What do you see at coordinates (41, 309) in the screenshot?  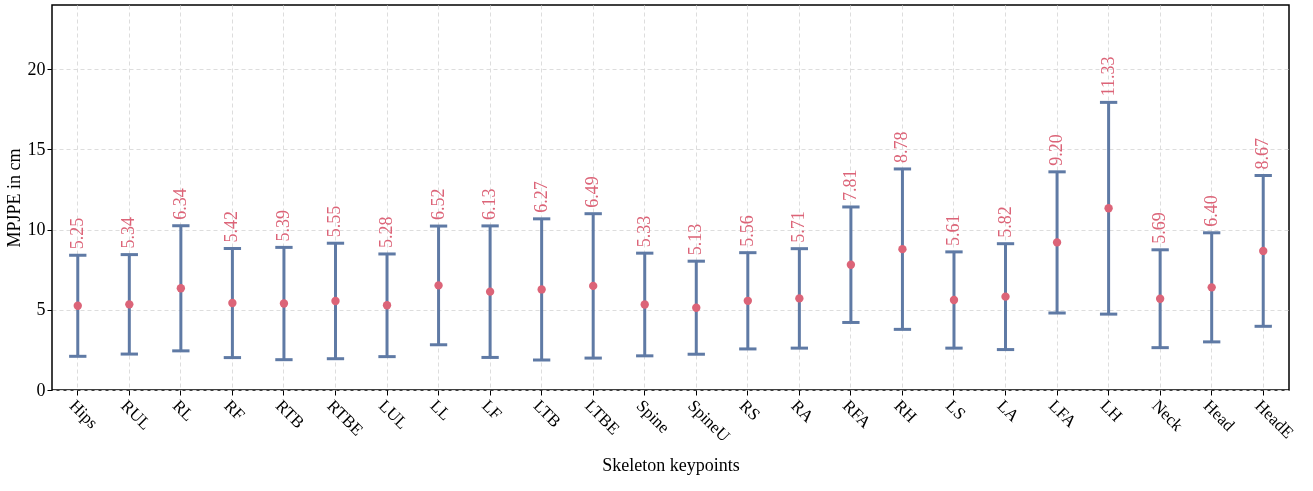 I see `y-tick-label: 5` at bounding box center [41, 309].